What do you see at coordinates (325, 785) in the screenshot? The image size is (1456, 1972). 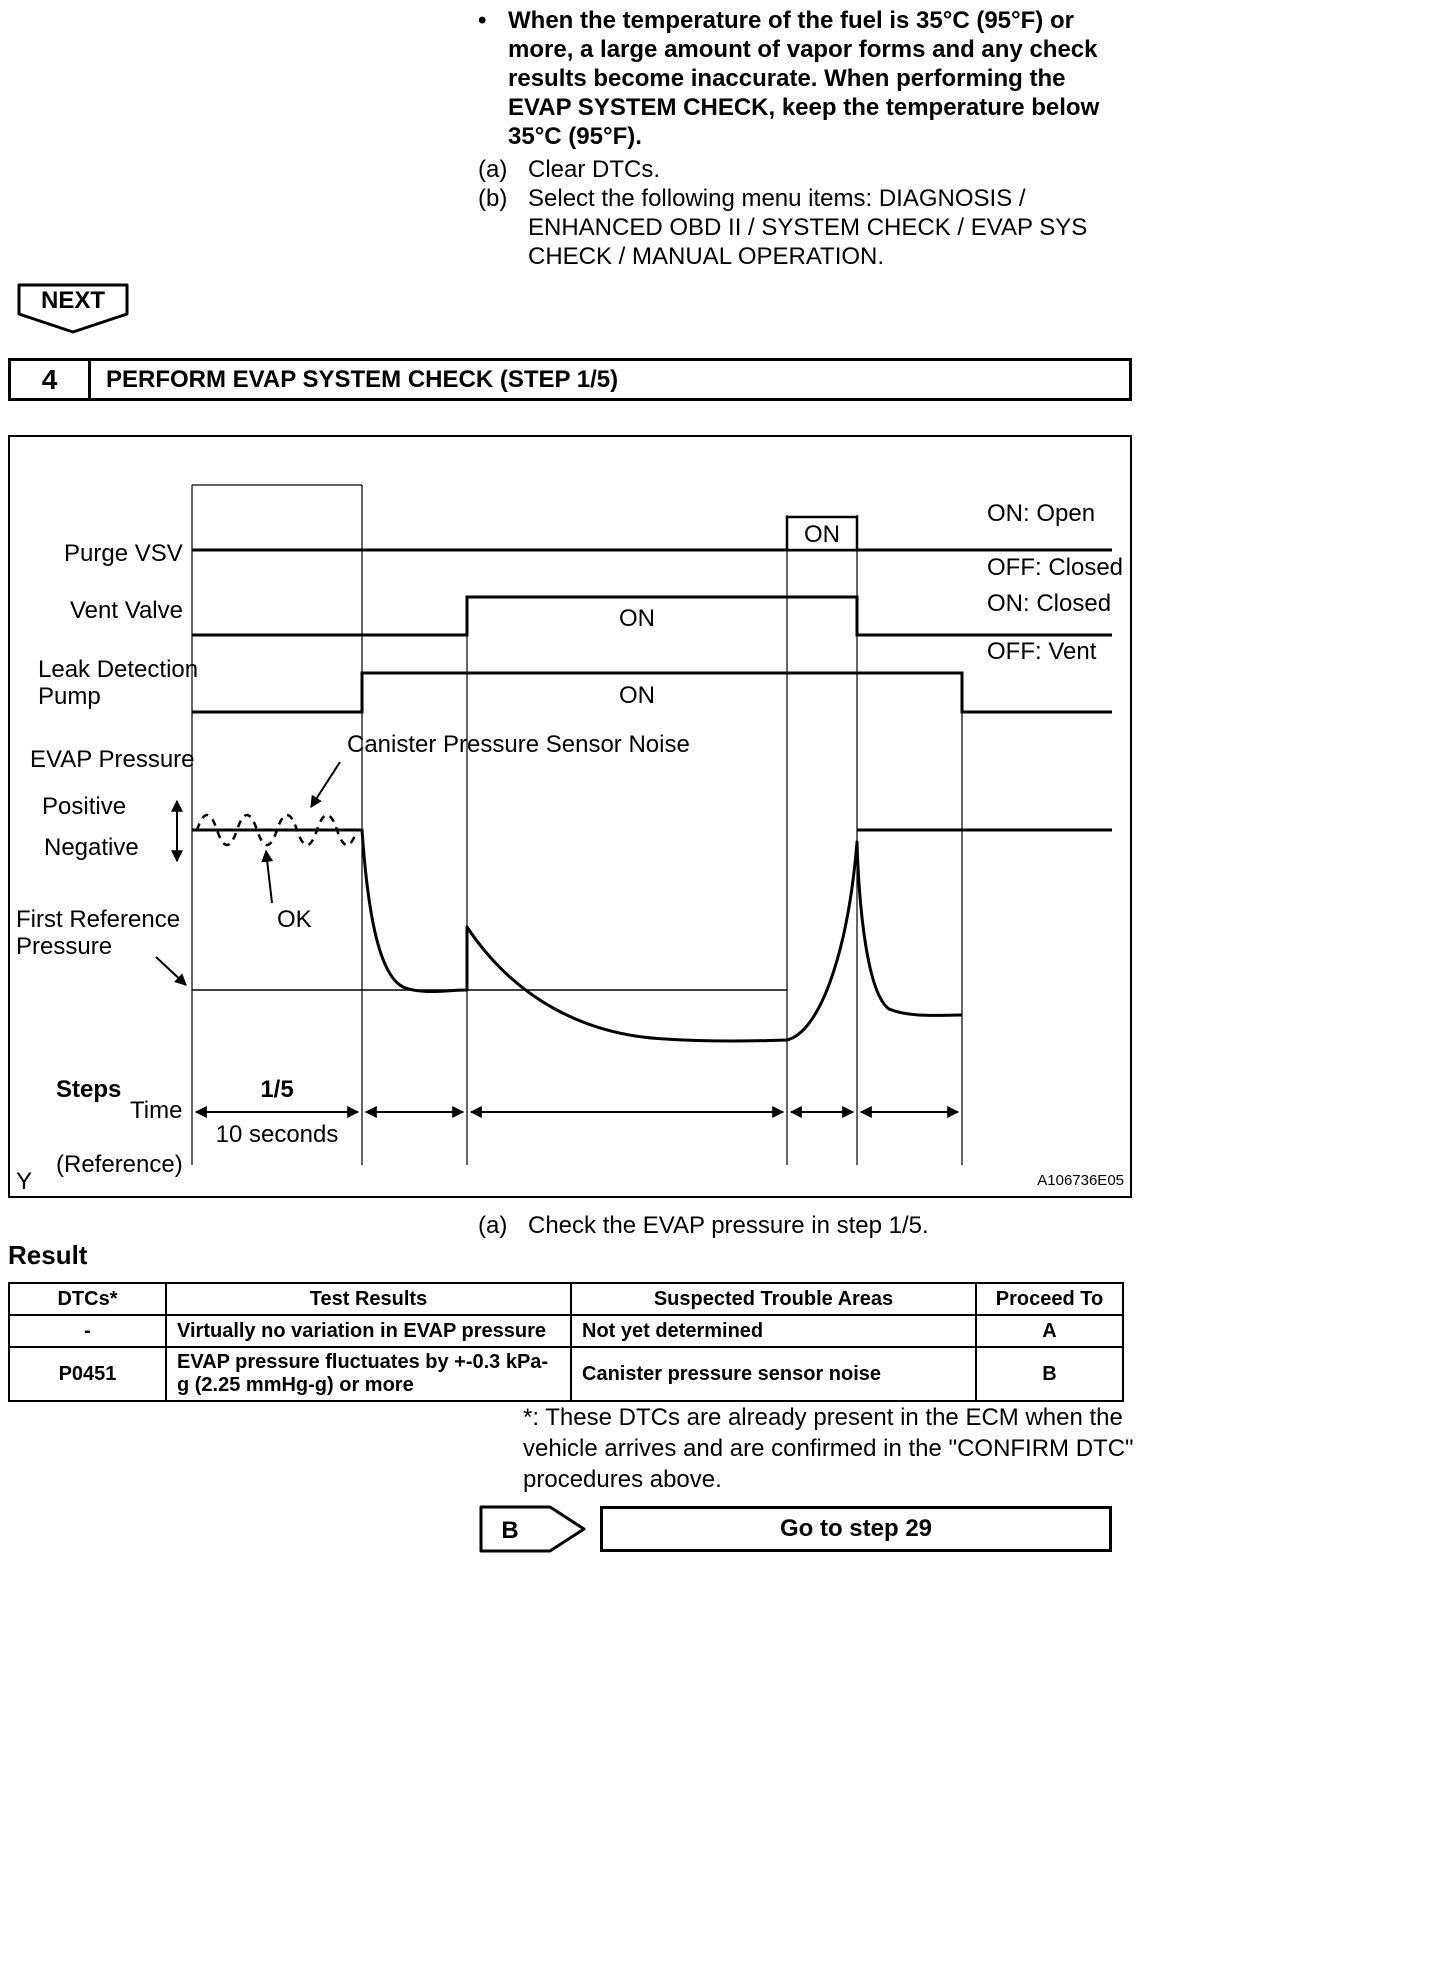 I see `canister-noise-arrow` at bounding box center [325, 785].